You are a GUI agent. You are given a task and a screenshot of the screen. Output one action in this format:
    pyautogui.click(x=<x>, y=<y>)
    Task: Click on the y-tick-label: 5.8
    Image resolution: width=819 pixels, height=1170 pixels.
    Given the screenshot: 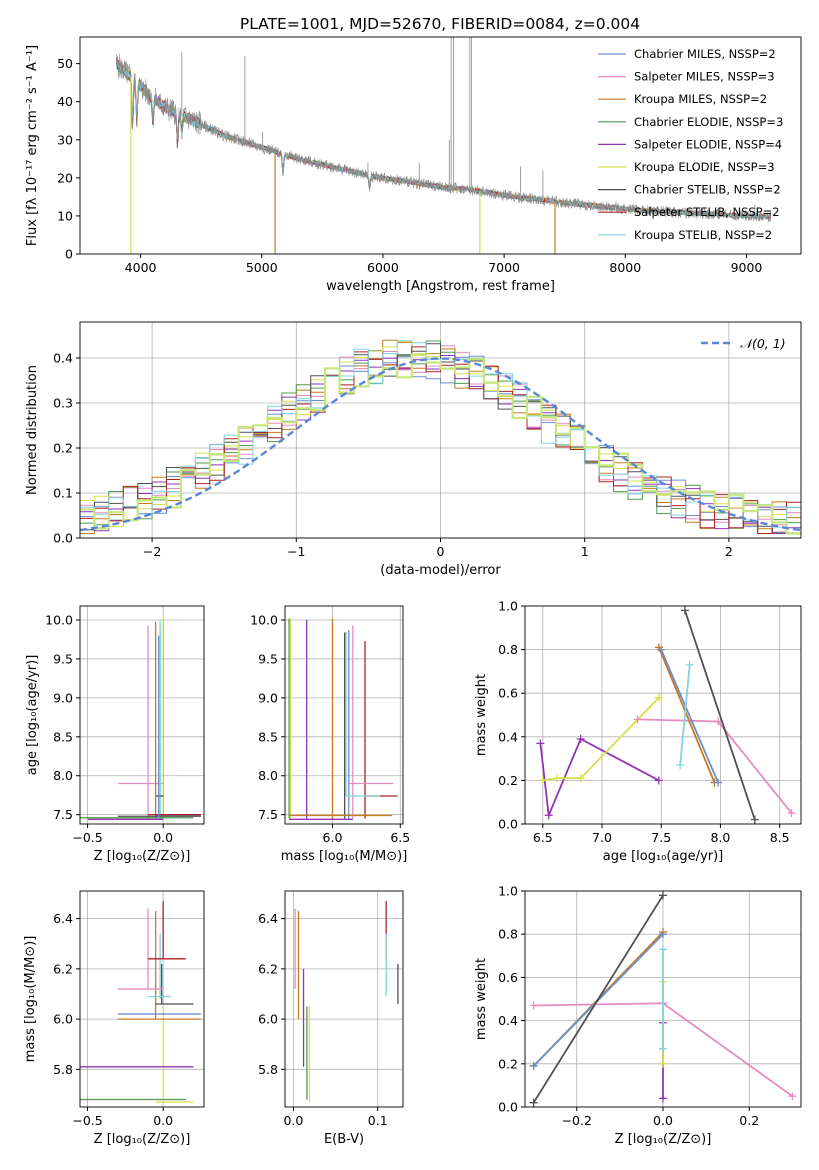 What is the action you would take?
    pyautogui.click(x=268, y=1069)
    